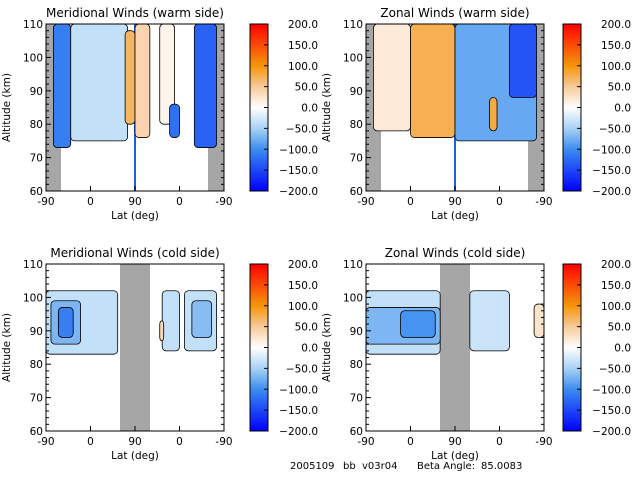 The height and width of the screenshot is (484, 640). What do you see at coordinates (455, 253) in the screenshot?
I see `plot-title: Zonal Winds (cold side)` at bounding box center [455, 253].